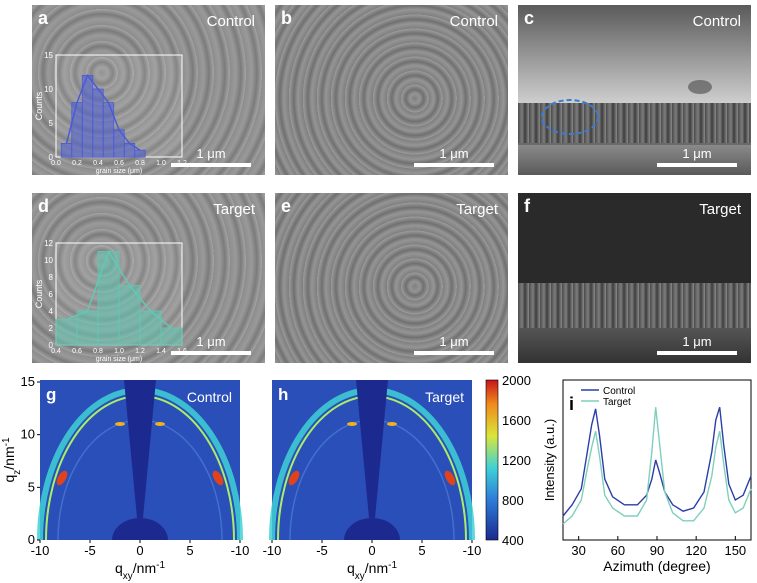  Describe the element at coordinates (634, 278) in the screenshot. I see `sem-panel-f: f Target 1 μm` at that location.